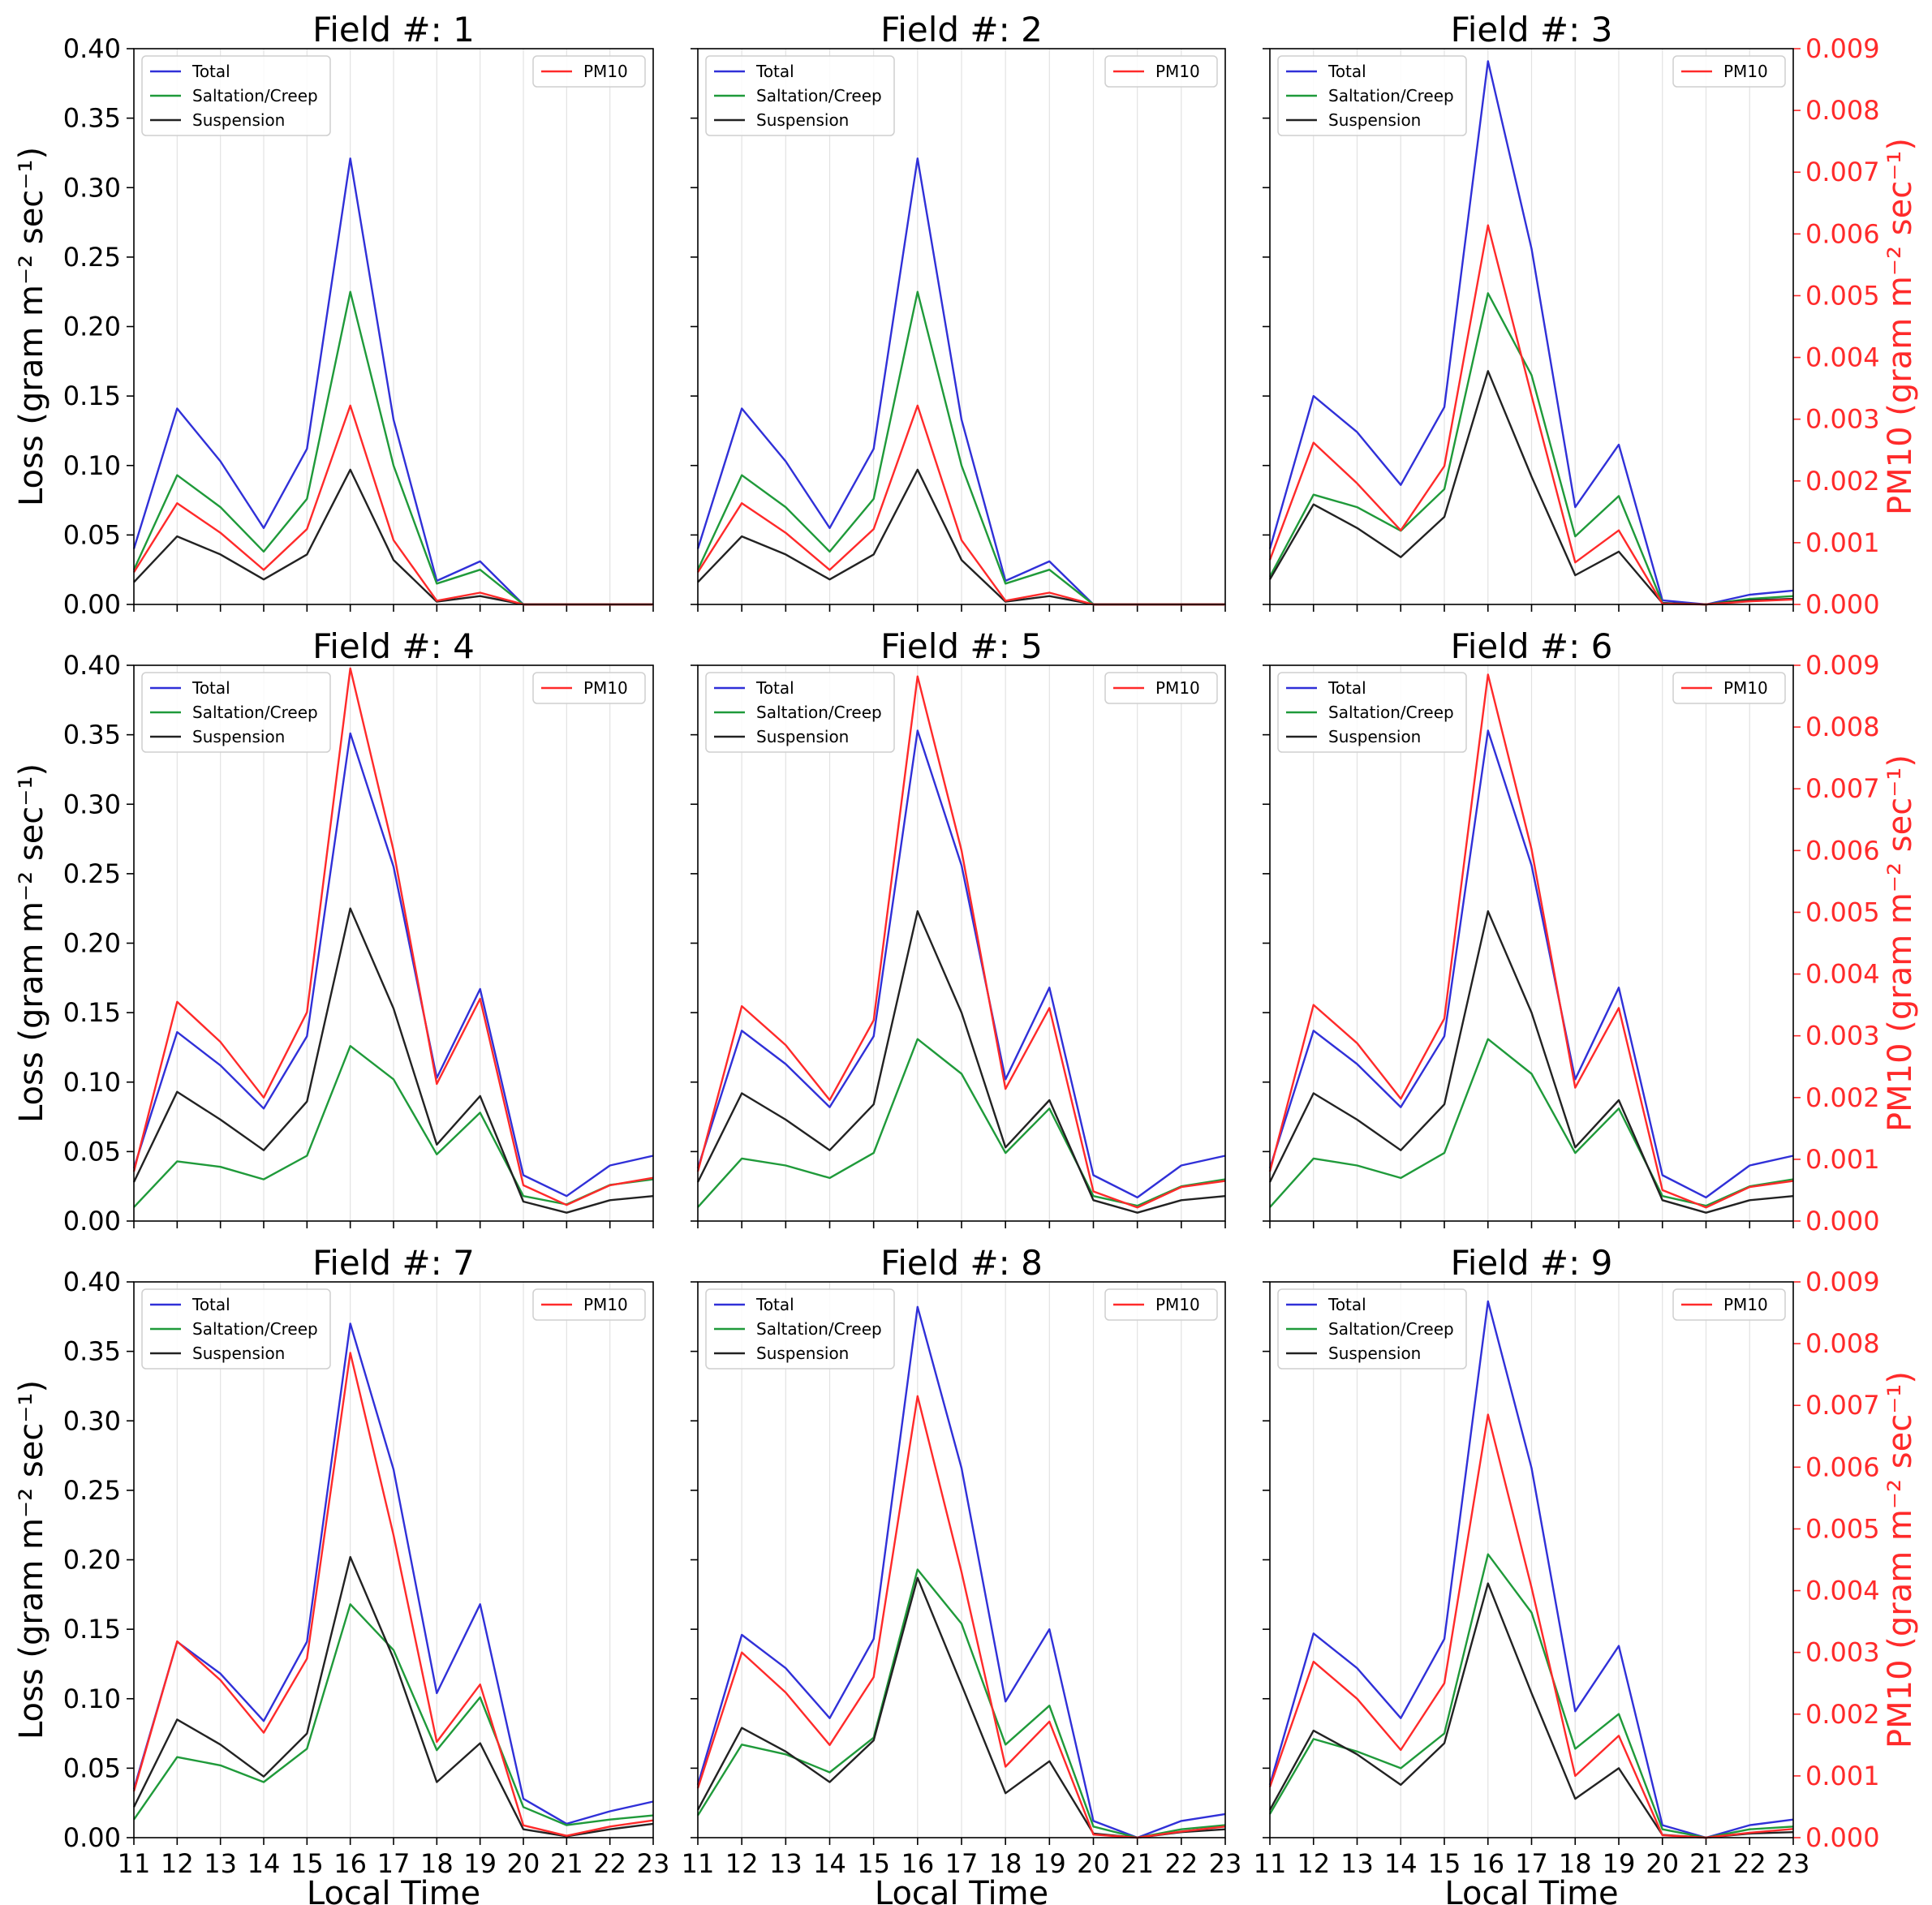 The width and height of the screenshot is (1932, 1905). What do you see at coordinates (1842, 1343) in the screenshot?
I see `y2-tick-label: 0.008` at bounding box center [1842, 1343].